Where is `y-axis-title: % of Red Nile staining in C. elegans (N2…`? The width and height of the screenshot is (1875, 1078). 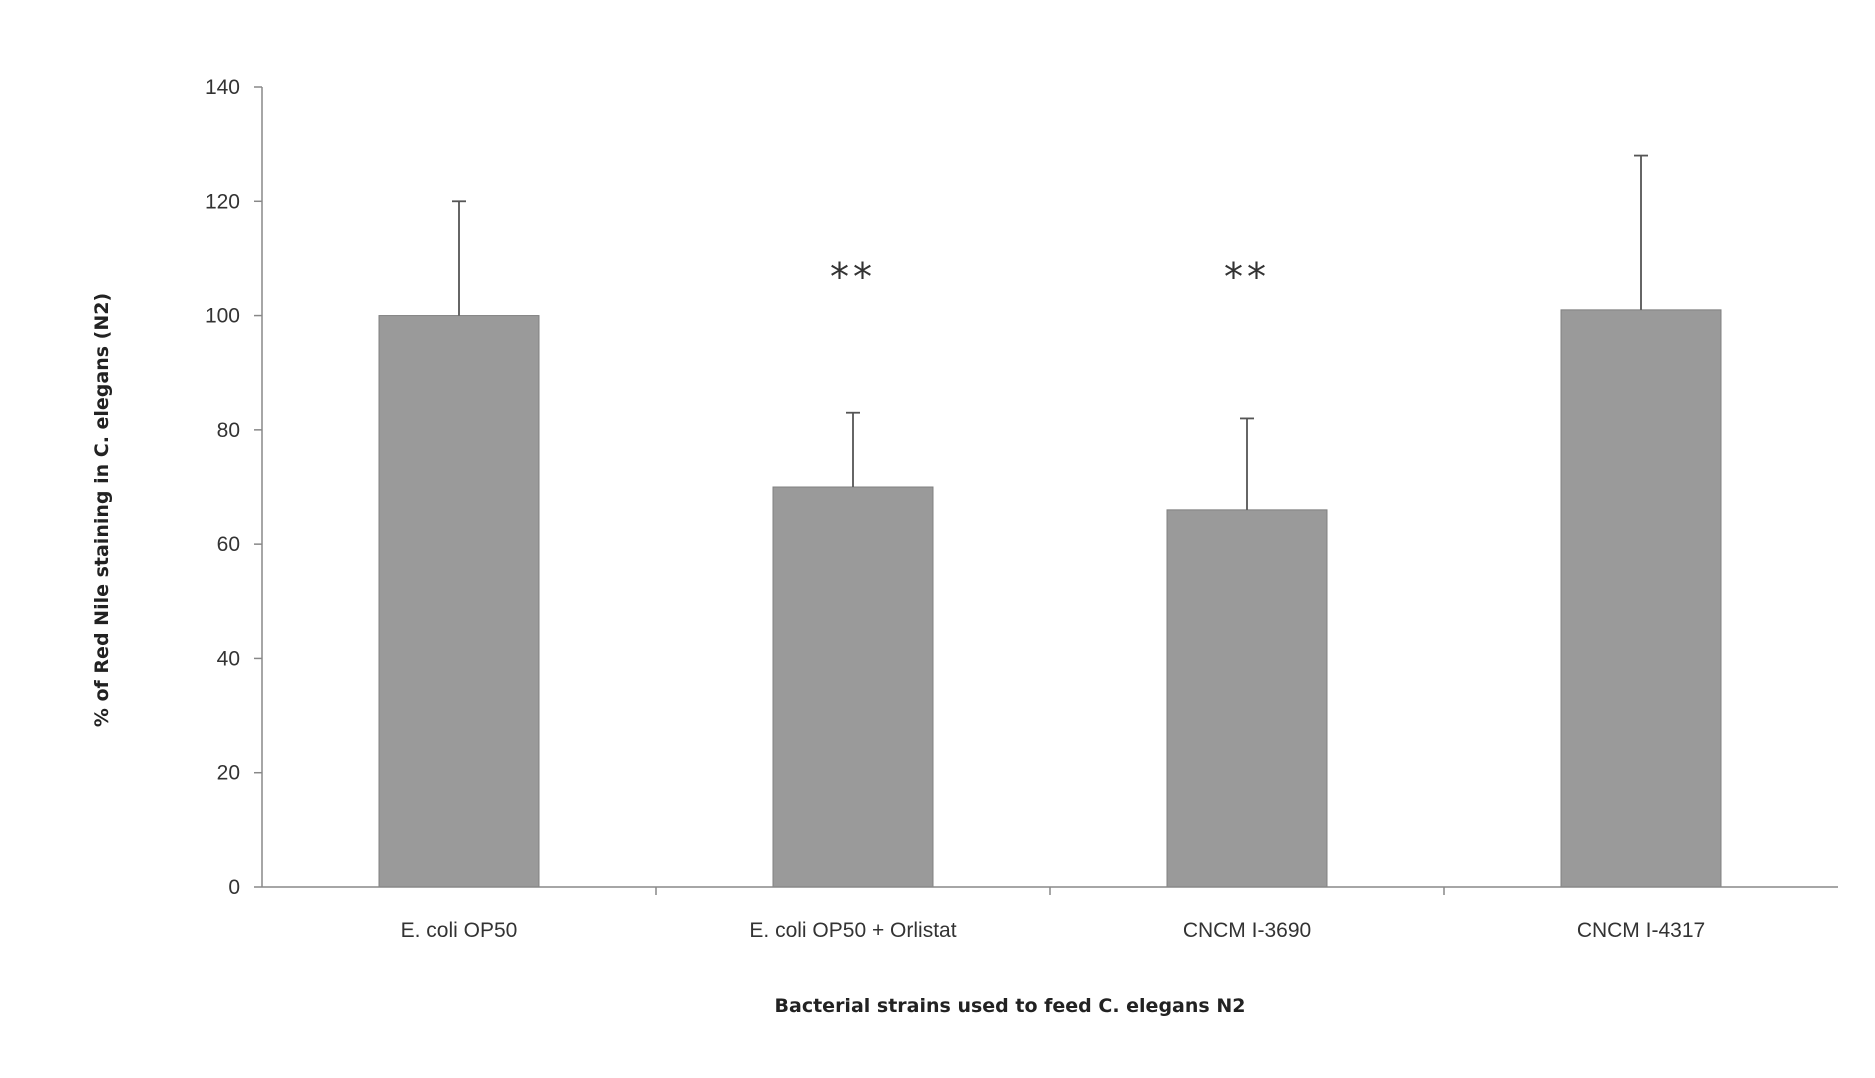 y-axis-title: % of Red Nile staining in C. elegans (N2… is located at coordinates (102, 510).